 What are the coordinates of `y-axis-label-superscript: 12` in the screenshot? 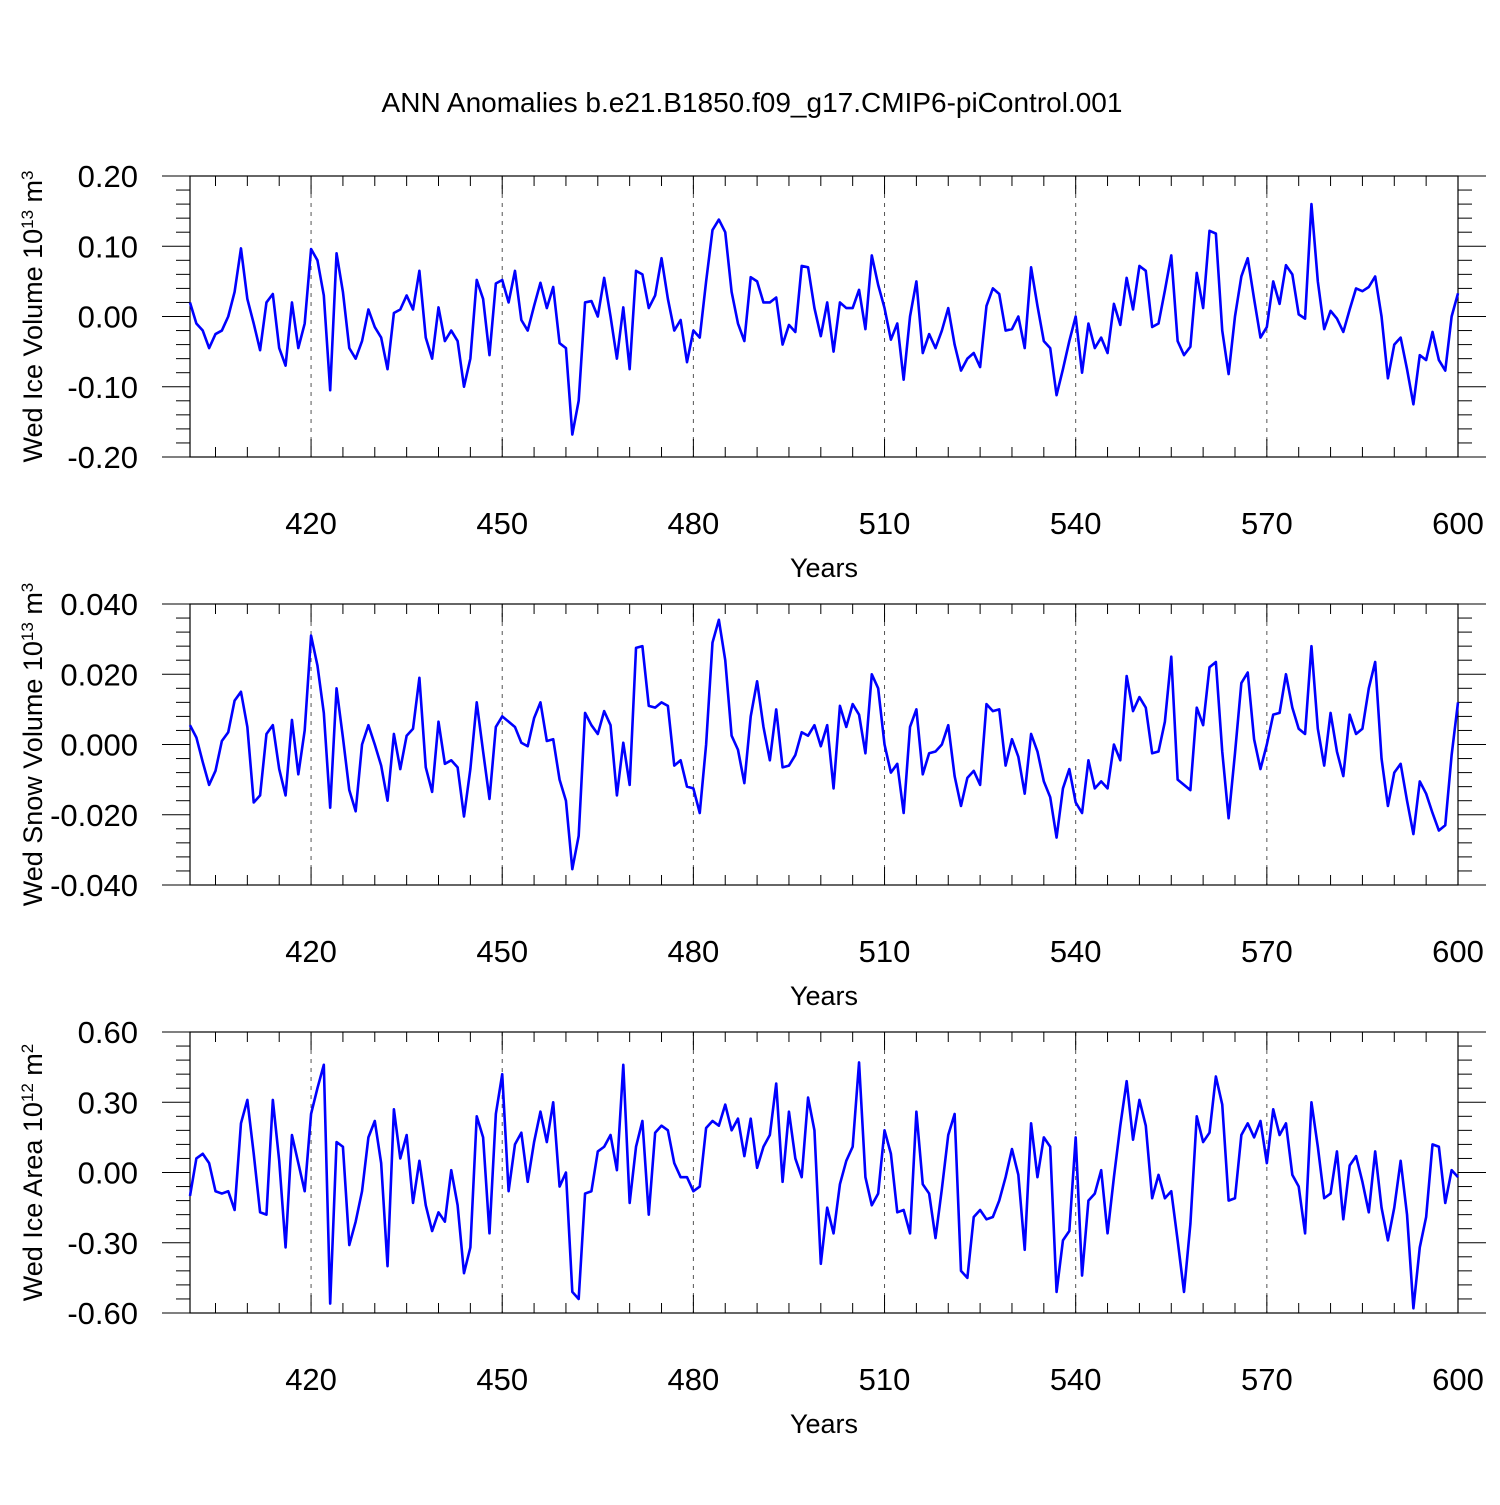 It's located at (27, 1092).